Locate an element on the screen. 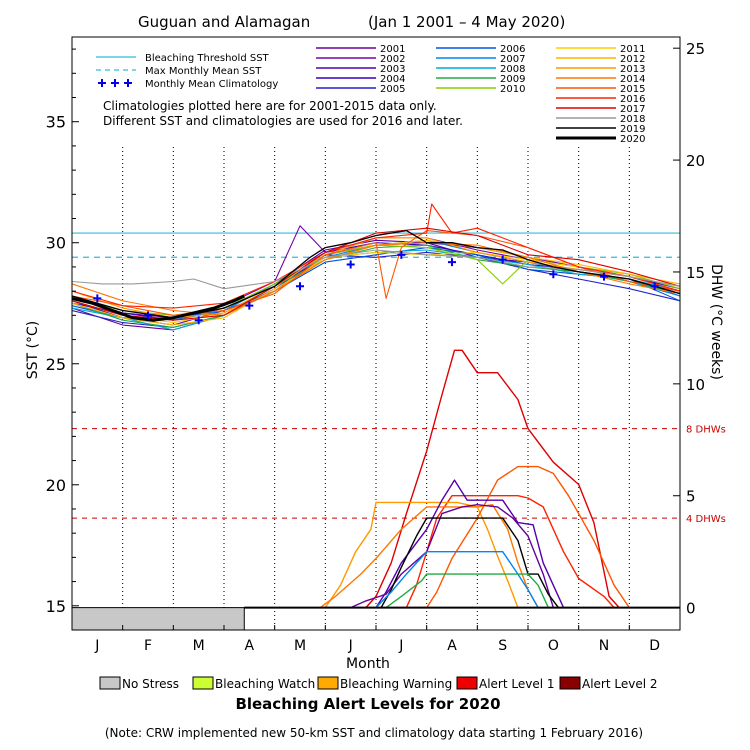 The height and width of the screenshot is (750, 750). legend-label-1: Max Monthly Mean SST is located at coordinates (203, 71).